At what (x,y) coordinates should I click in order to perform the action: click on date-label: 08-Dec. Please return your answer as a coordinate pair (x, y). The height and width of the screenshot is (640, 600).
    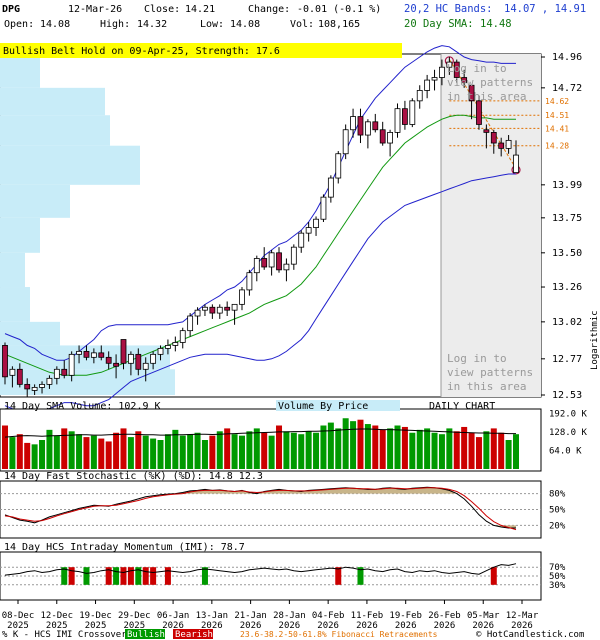
    Looking at the image, I should click on (18, 616).